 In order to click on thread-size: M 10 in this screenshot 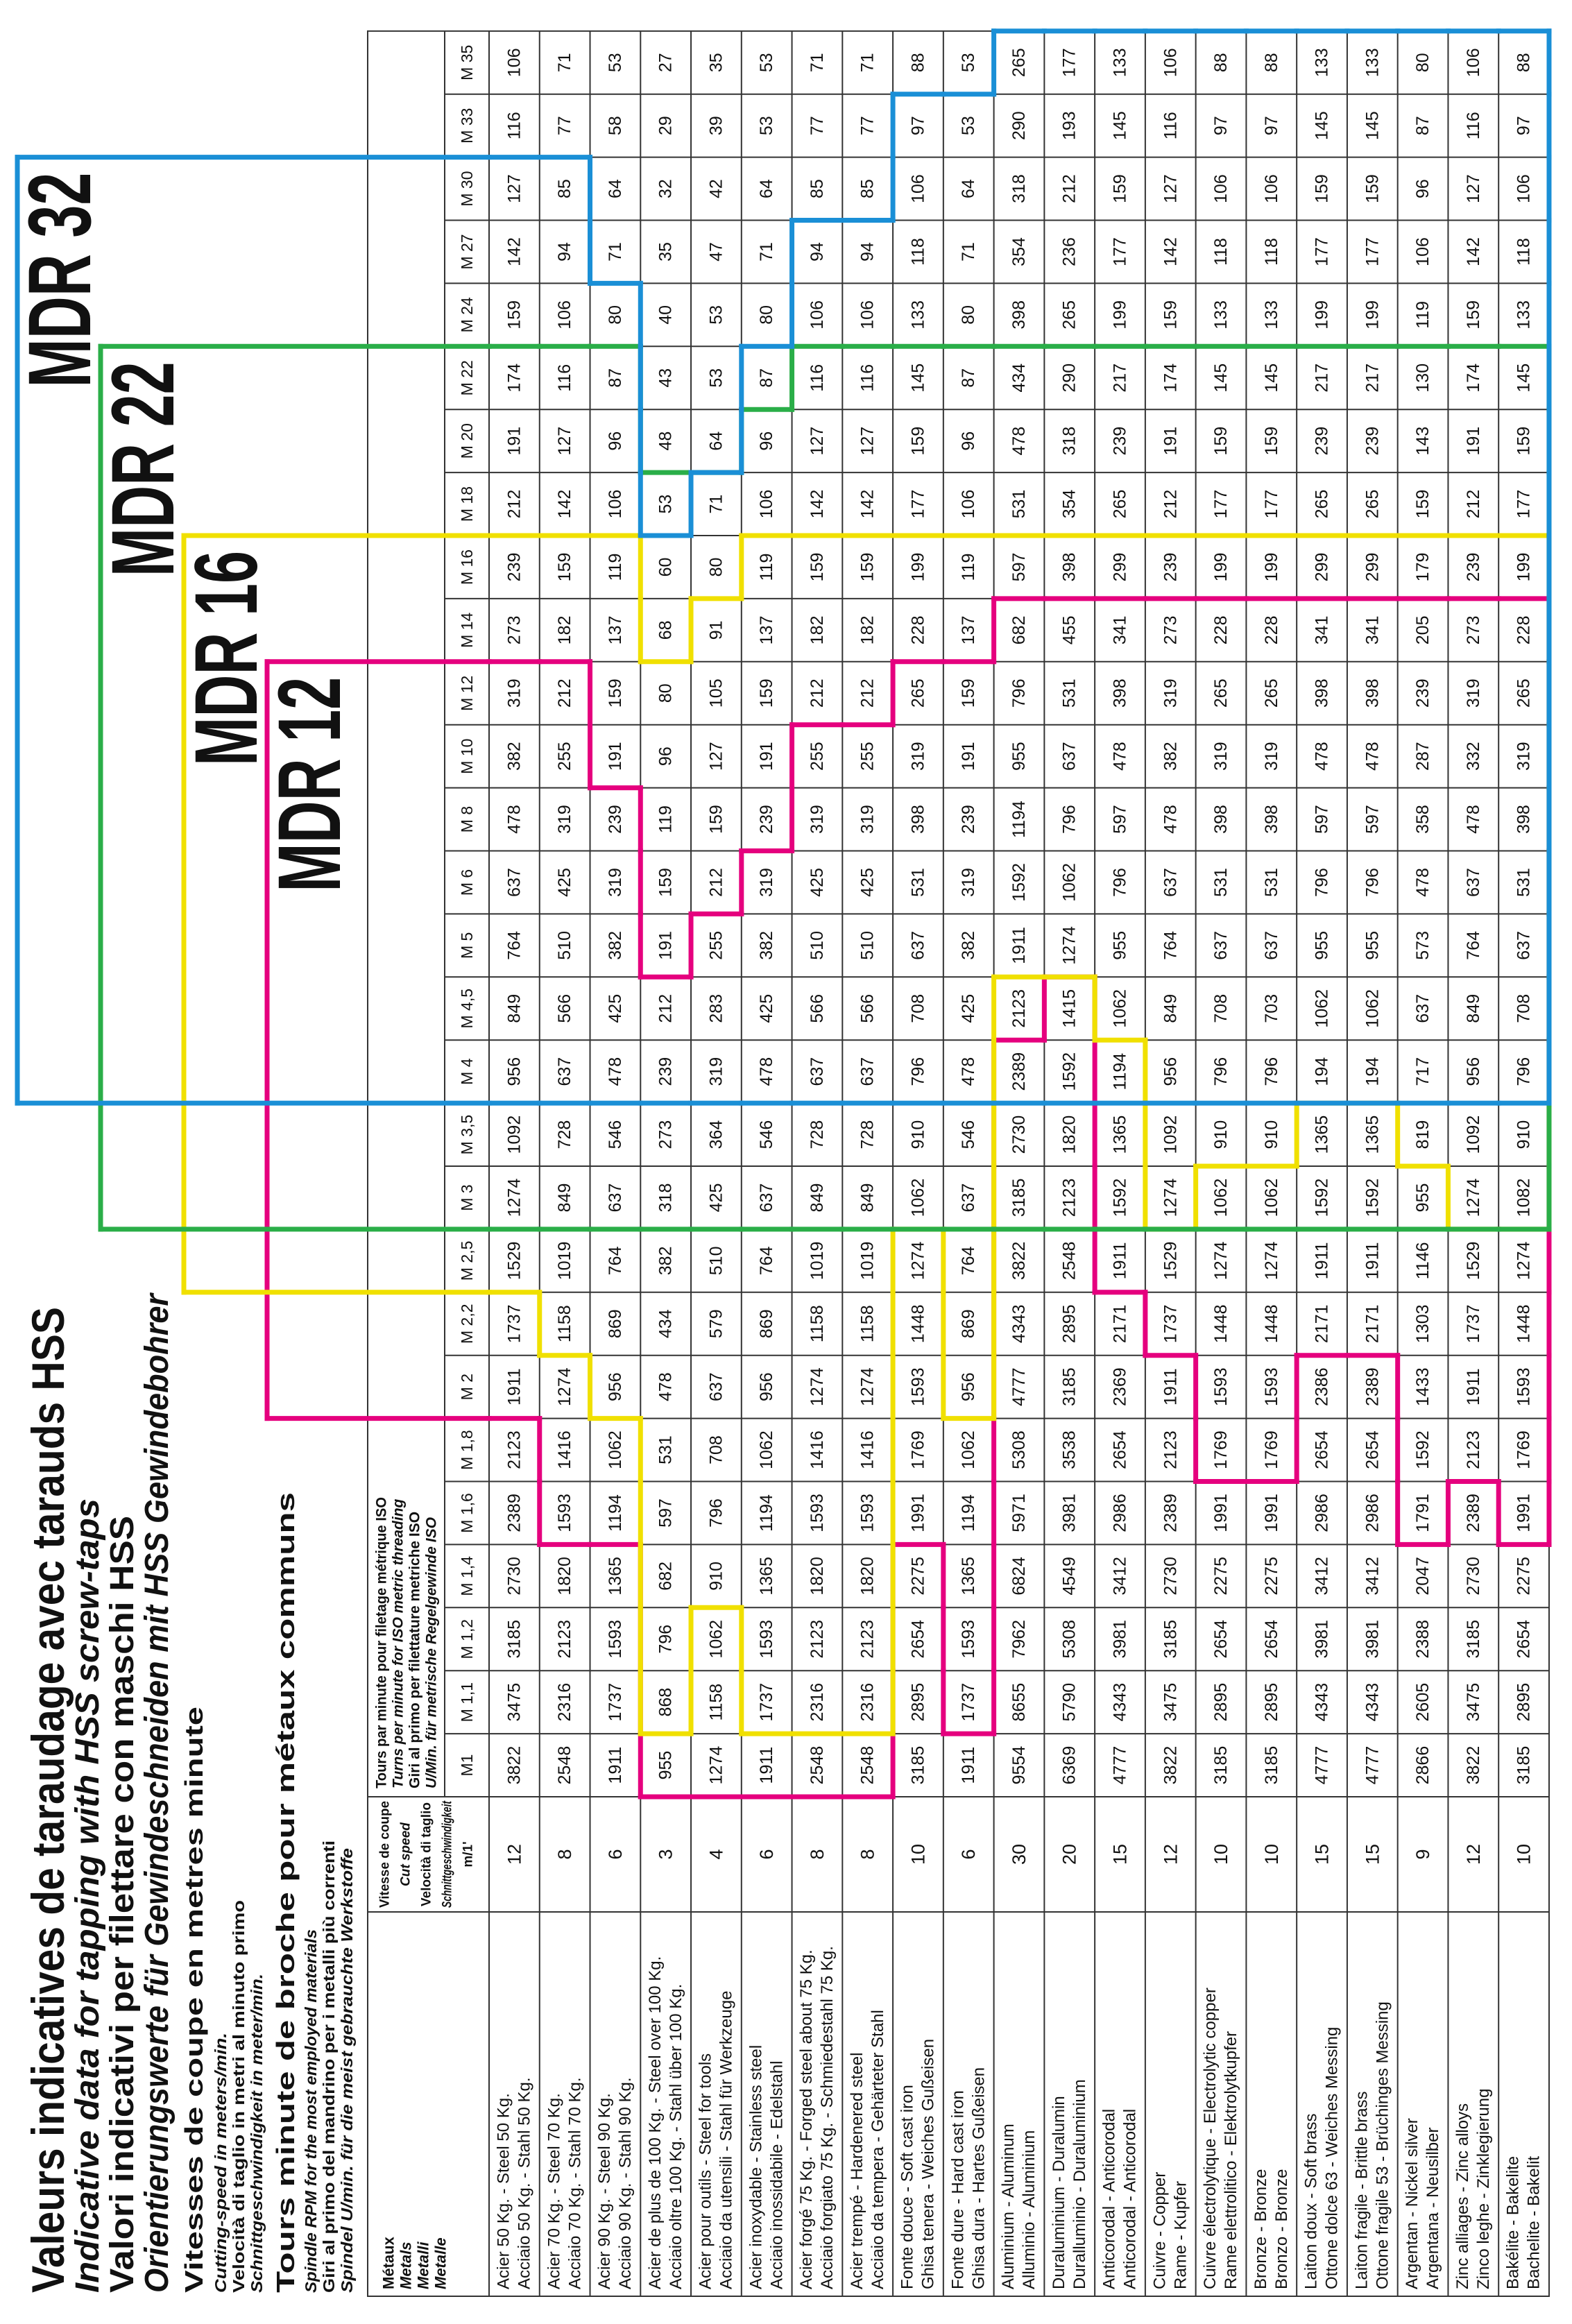, I will do `click(467, 756)`.